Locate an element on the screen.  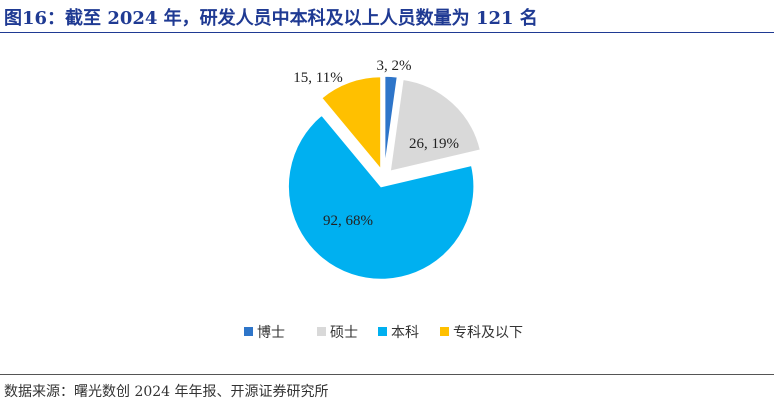
source-note: 数据来源：曙光数创 2024 年年报、开源证券研究所 is located at coordinates (166, 392).